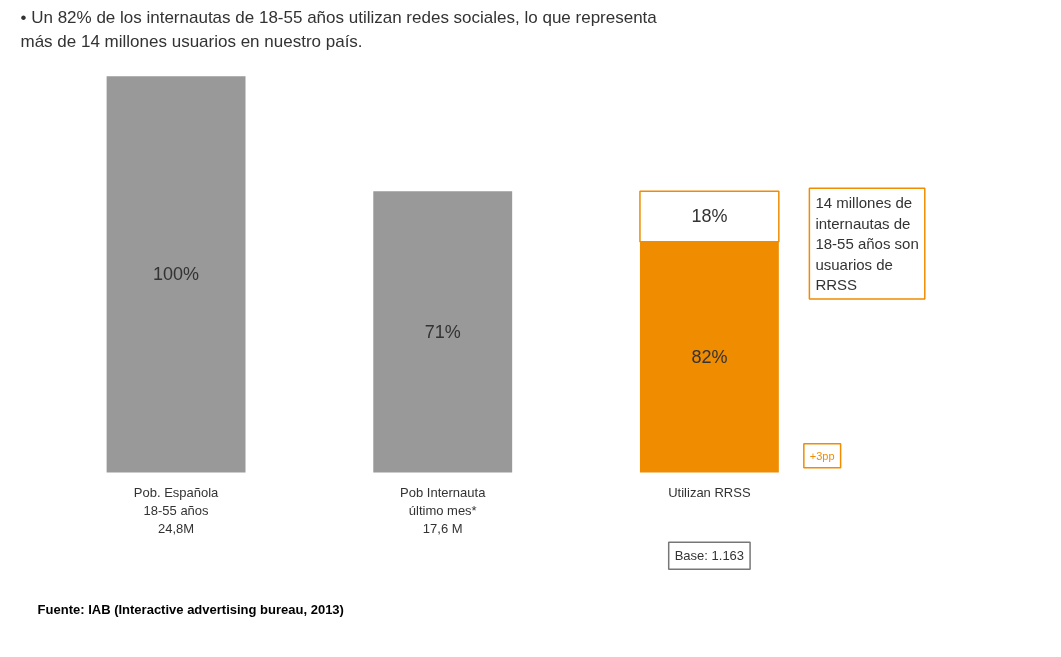 The height and width of the screenshot is (657, 1061). What do you see at coordinates (709, 492) in the screenshot?
I see `x-tick-label: Utilizan RRSS` at bounding box center [709, 492].